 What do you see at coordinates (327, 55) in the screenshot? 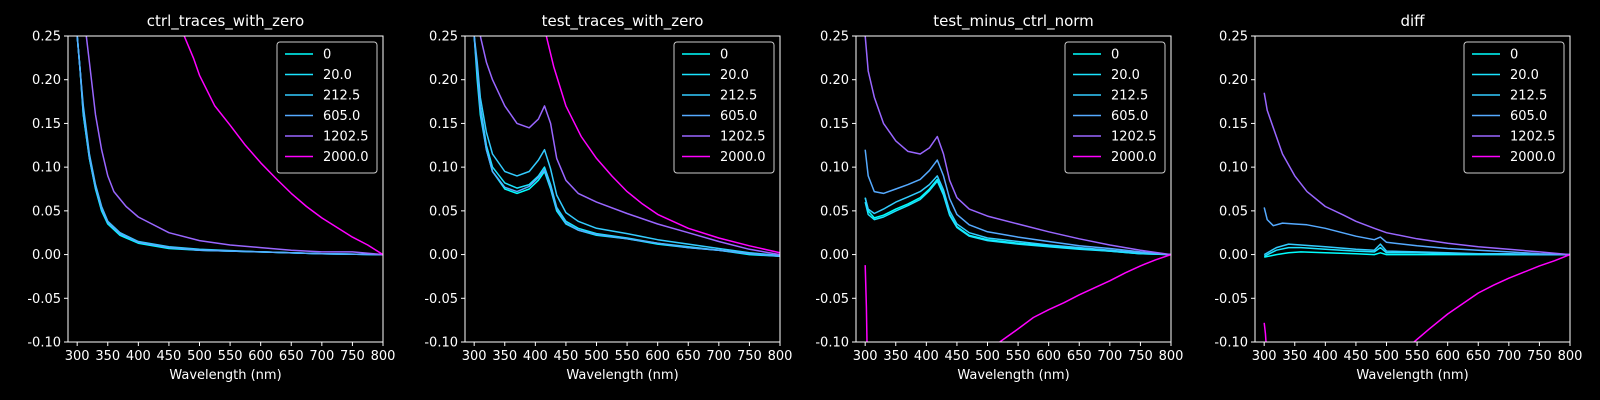
I see `legend-entry: 0` at bounding box center [327, 55].